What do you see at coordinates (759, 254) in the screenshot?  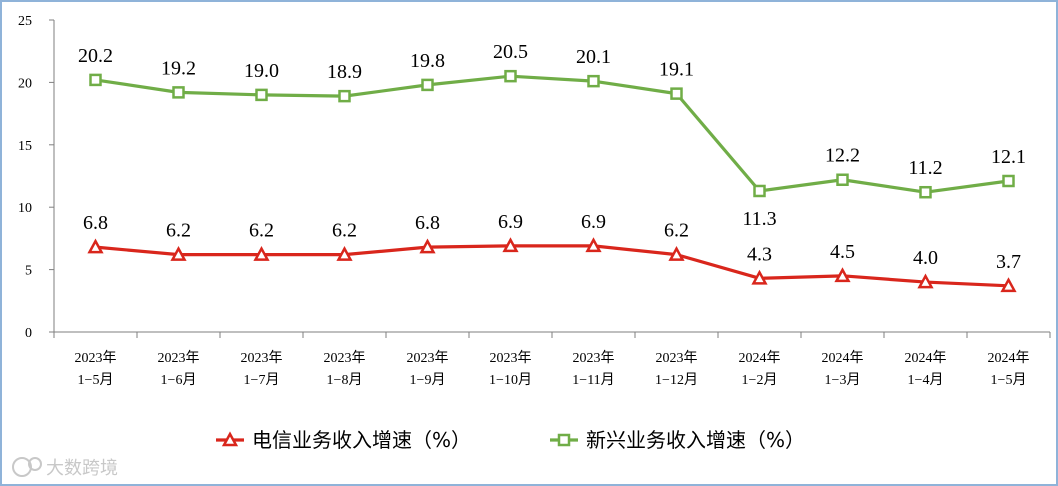 I see `data-label: 4.3` at bounding box center [759, 254].